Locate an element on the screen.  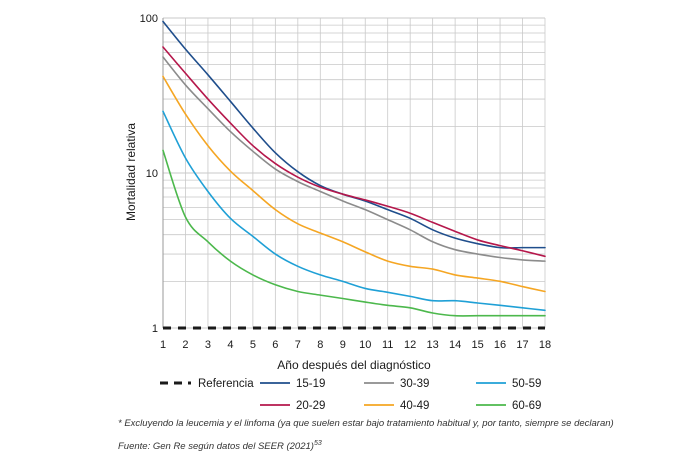
x-tick-label: 15 is located at coordinates (477, 345).